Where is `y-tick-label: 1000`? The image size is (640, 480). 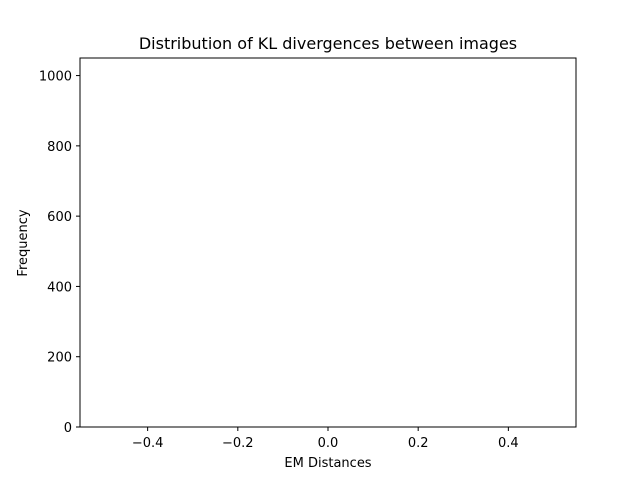
y-tick-label: 1000 is located at coordinates (55, 77).